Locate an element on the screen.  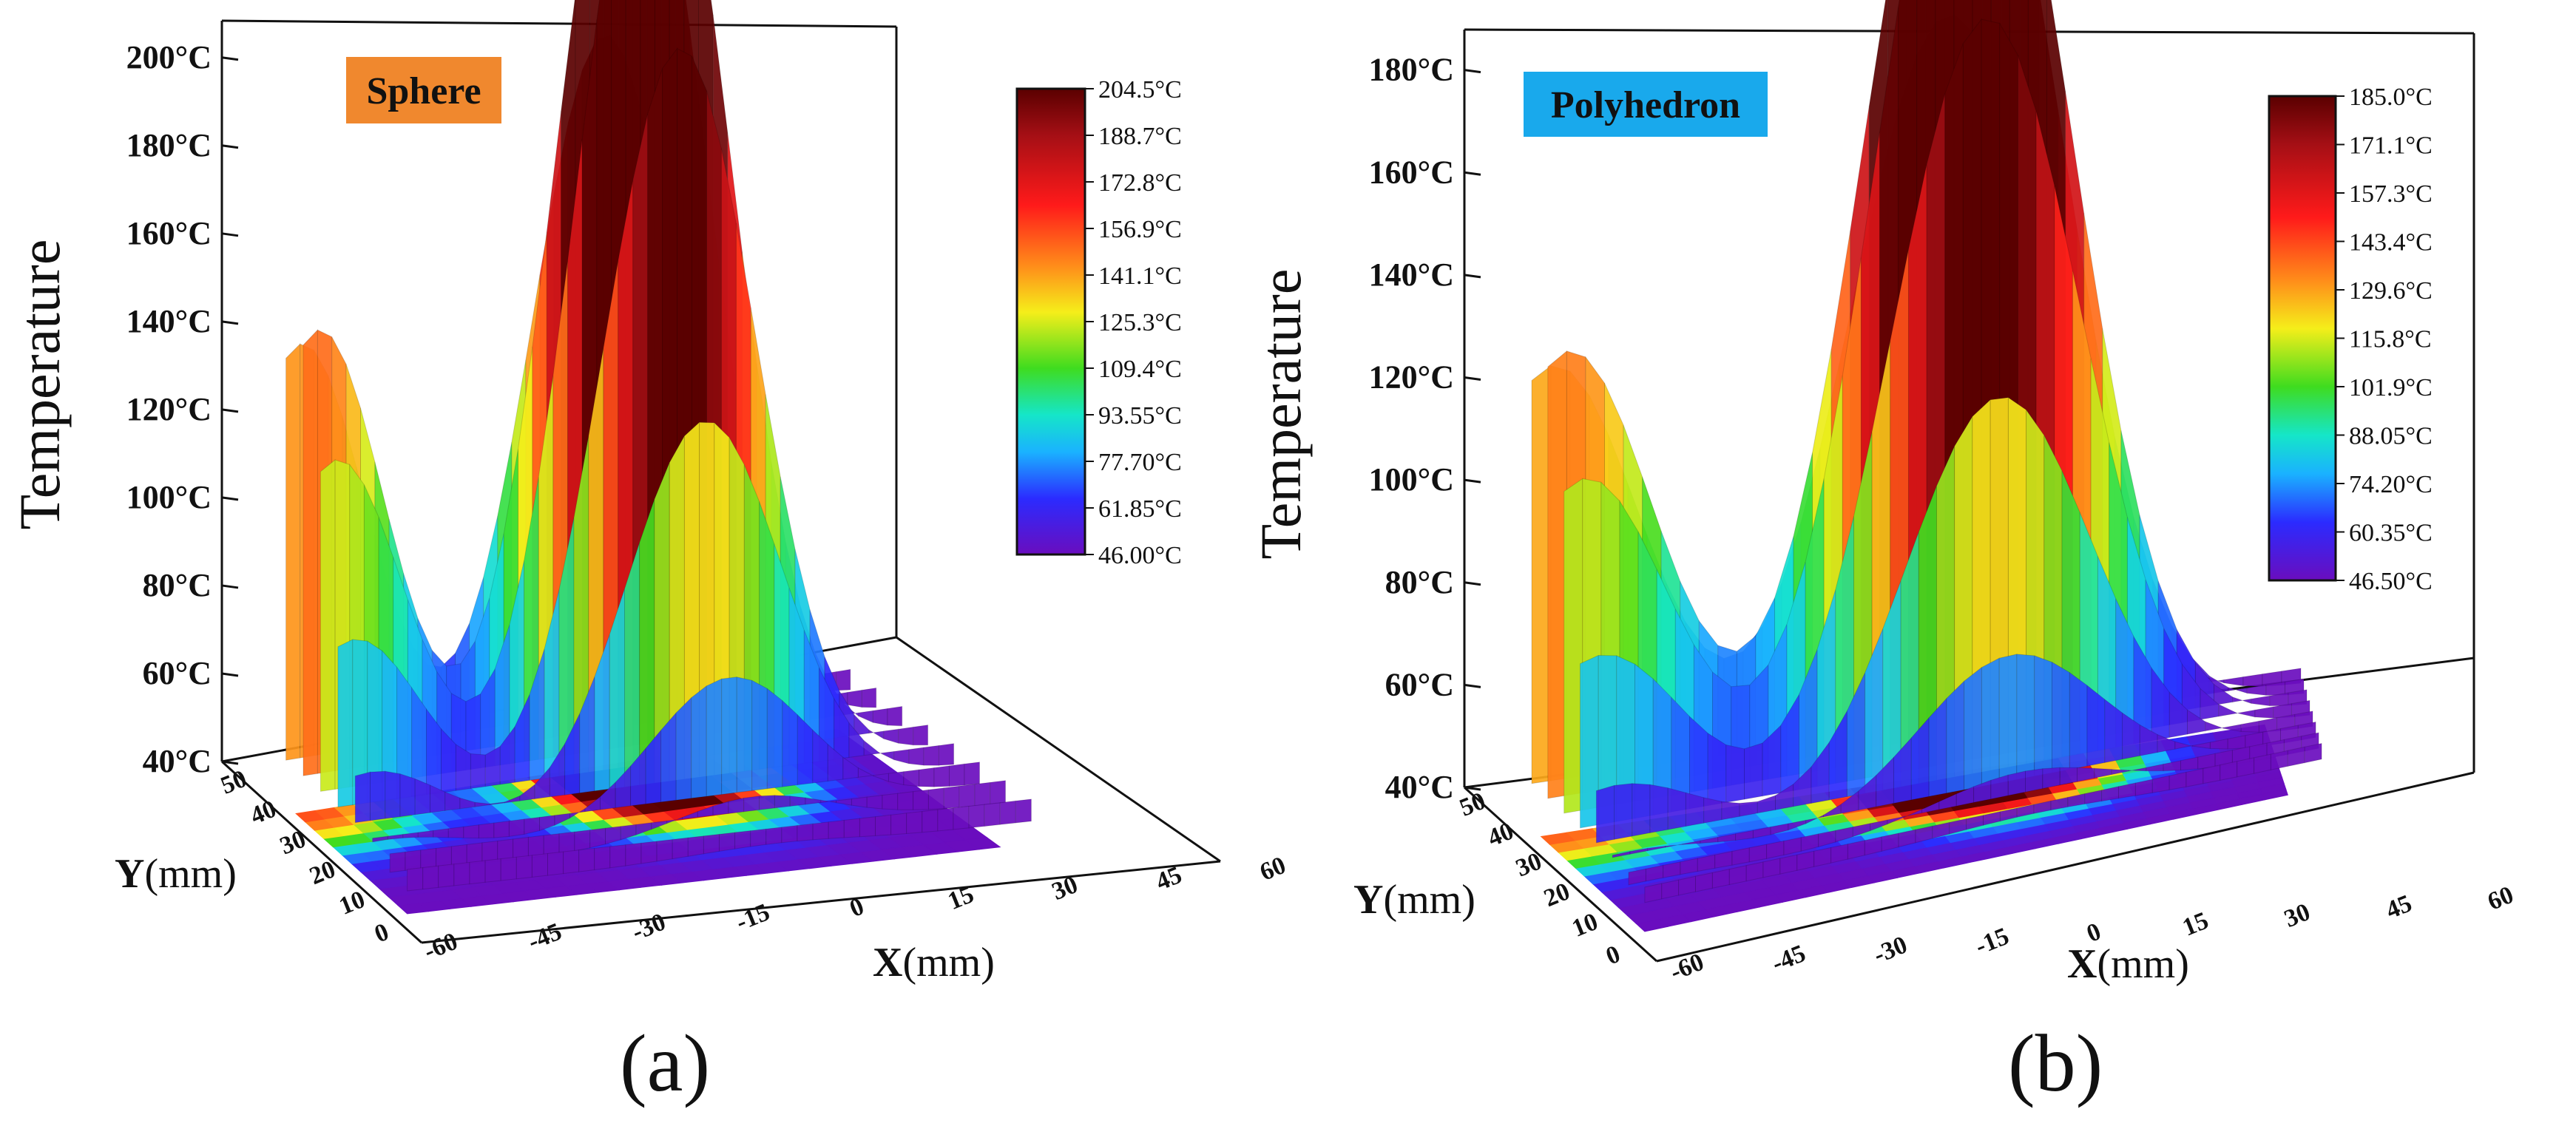
x-tick-label: -60 is located at coordinates (1687, 968).